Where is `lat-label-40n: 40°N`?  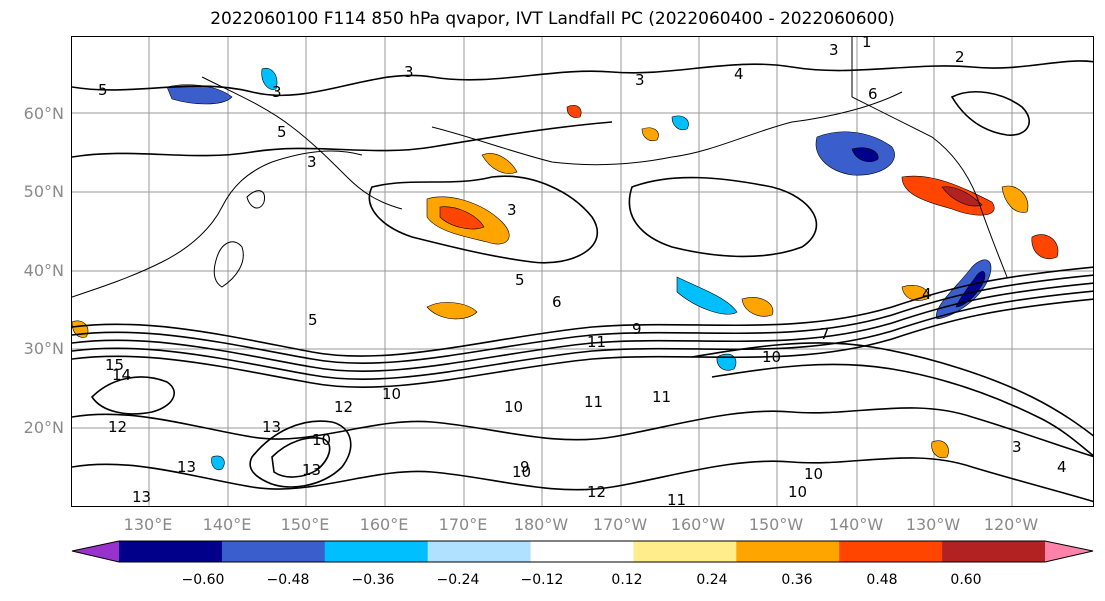
lat-label-40n: 40°N is located at coordinates (43, 270).